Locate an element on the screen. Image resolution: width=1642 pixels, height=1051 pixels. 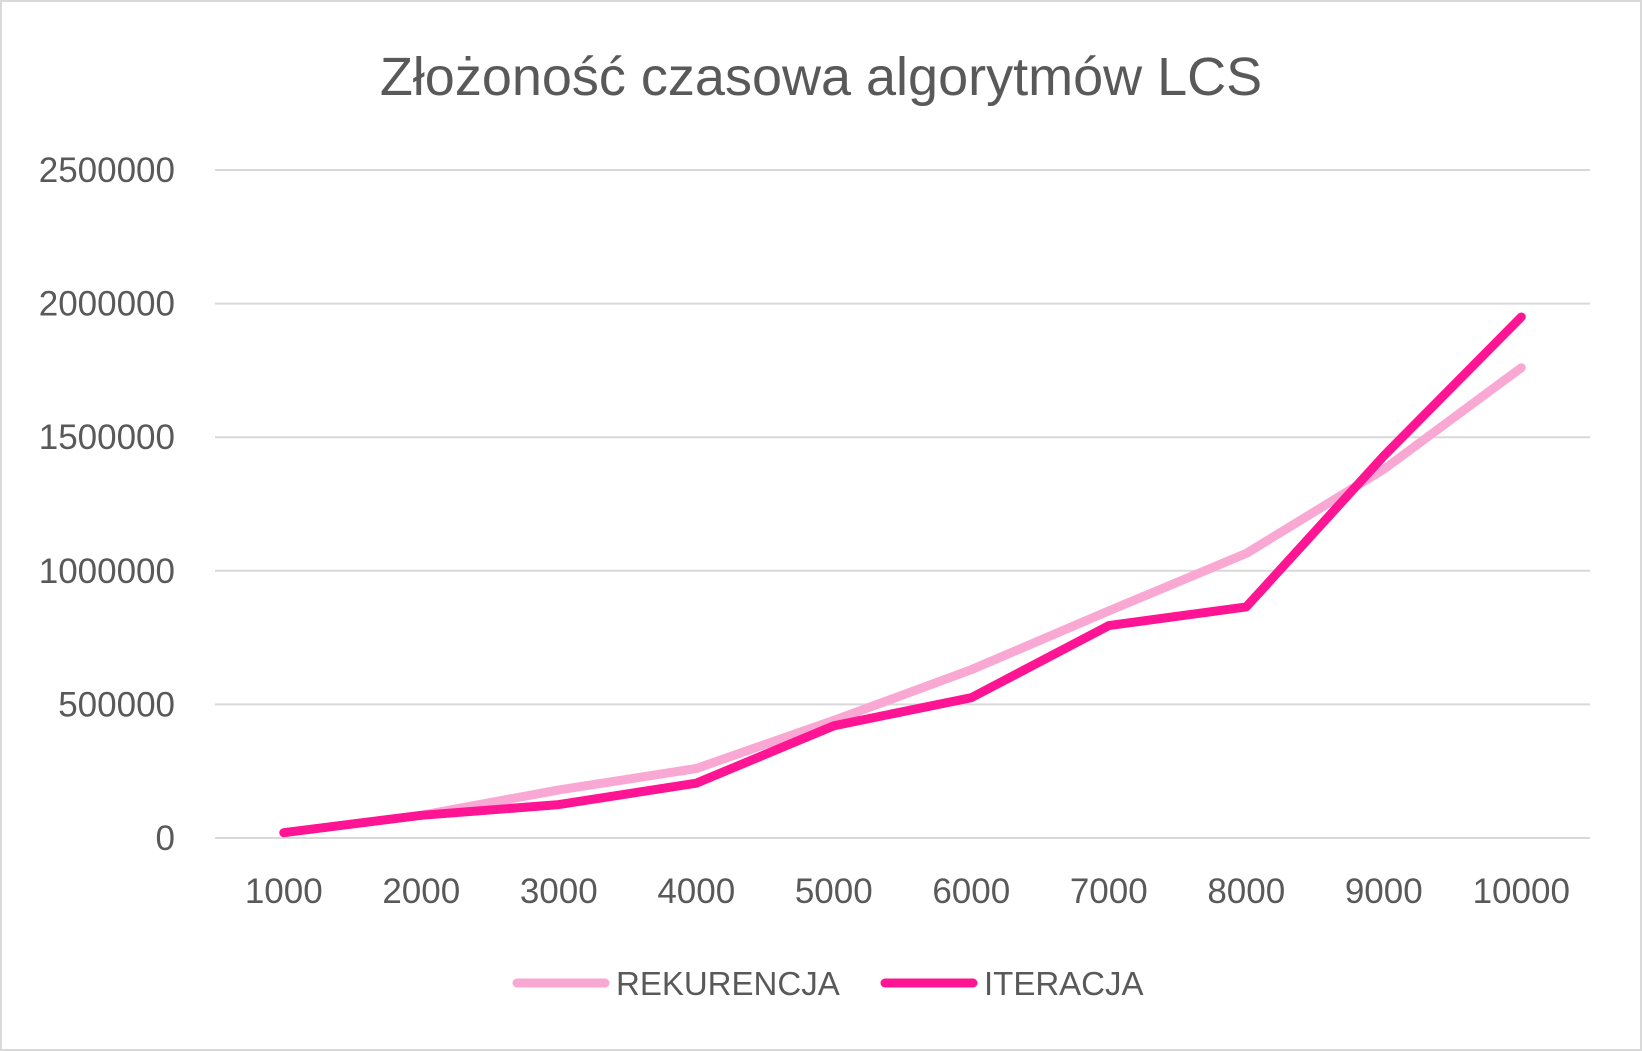
chart-title: Złożoność czasowa algorytmów LCS is located at coordinates (821, 77).